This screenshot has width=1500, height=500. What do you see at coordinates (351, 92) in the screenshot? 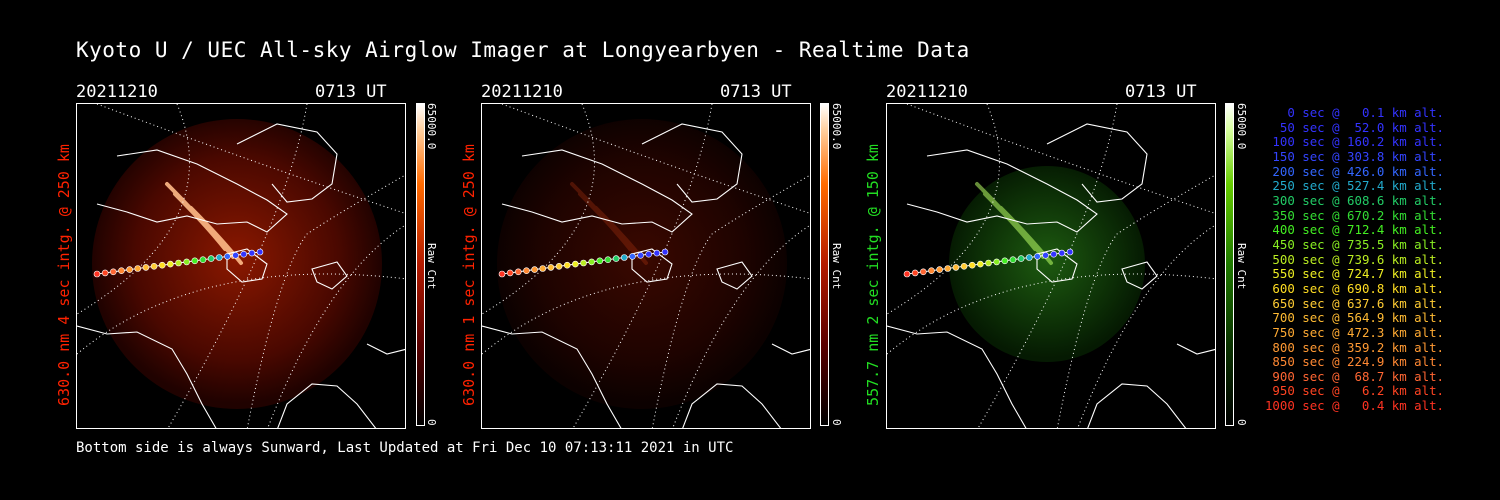
I see `panel-1-time: 0713 UT` at bounding box center [351, 92].